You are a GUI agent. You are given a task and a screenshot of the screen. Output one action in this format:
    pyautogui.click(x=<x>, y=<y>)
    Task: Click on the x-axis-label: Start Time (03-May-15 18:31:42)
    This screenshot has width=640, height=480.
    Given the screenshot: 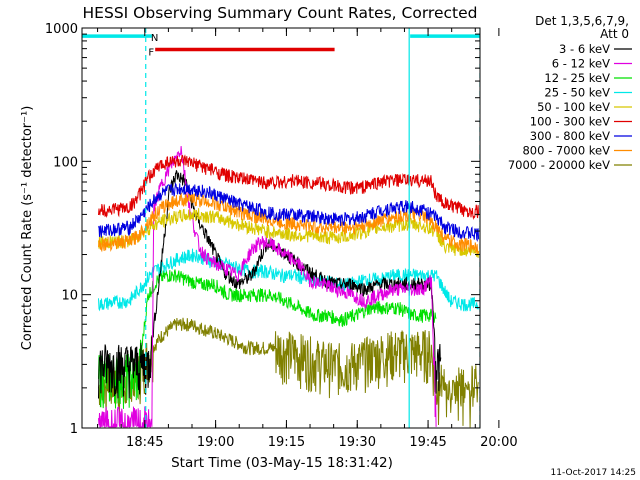 What is the action you would take?
    pyautogui.click(x=282, y=463)
    